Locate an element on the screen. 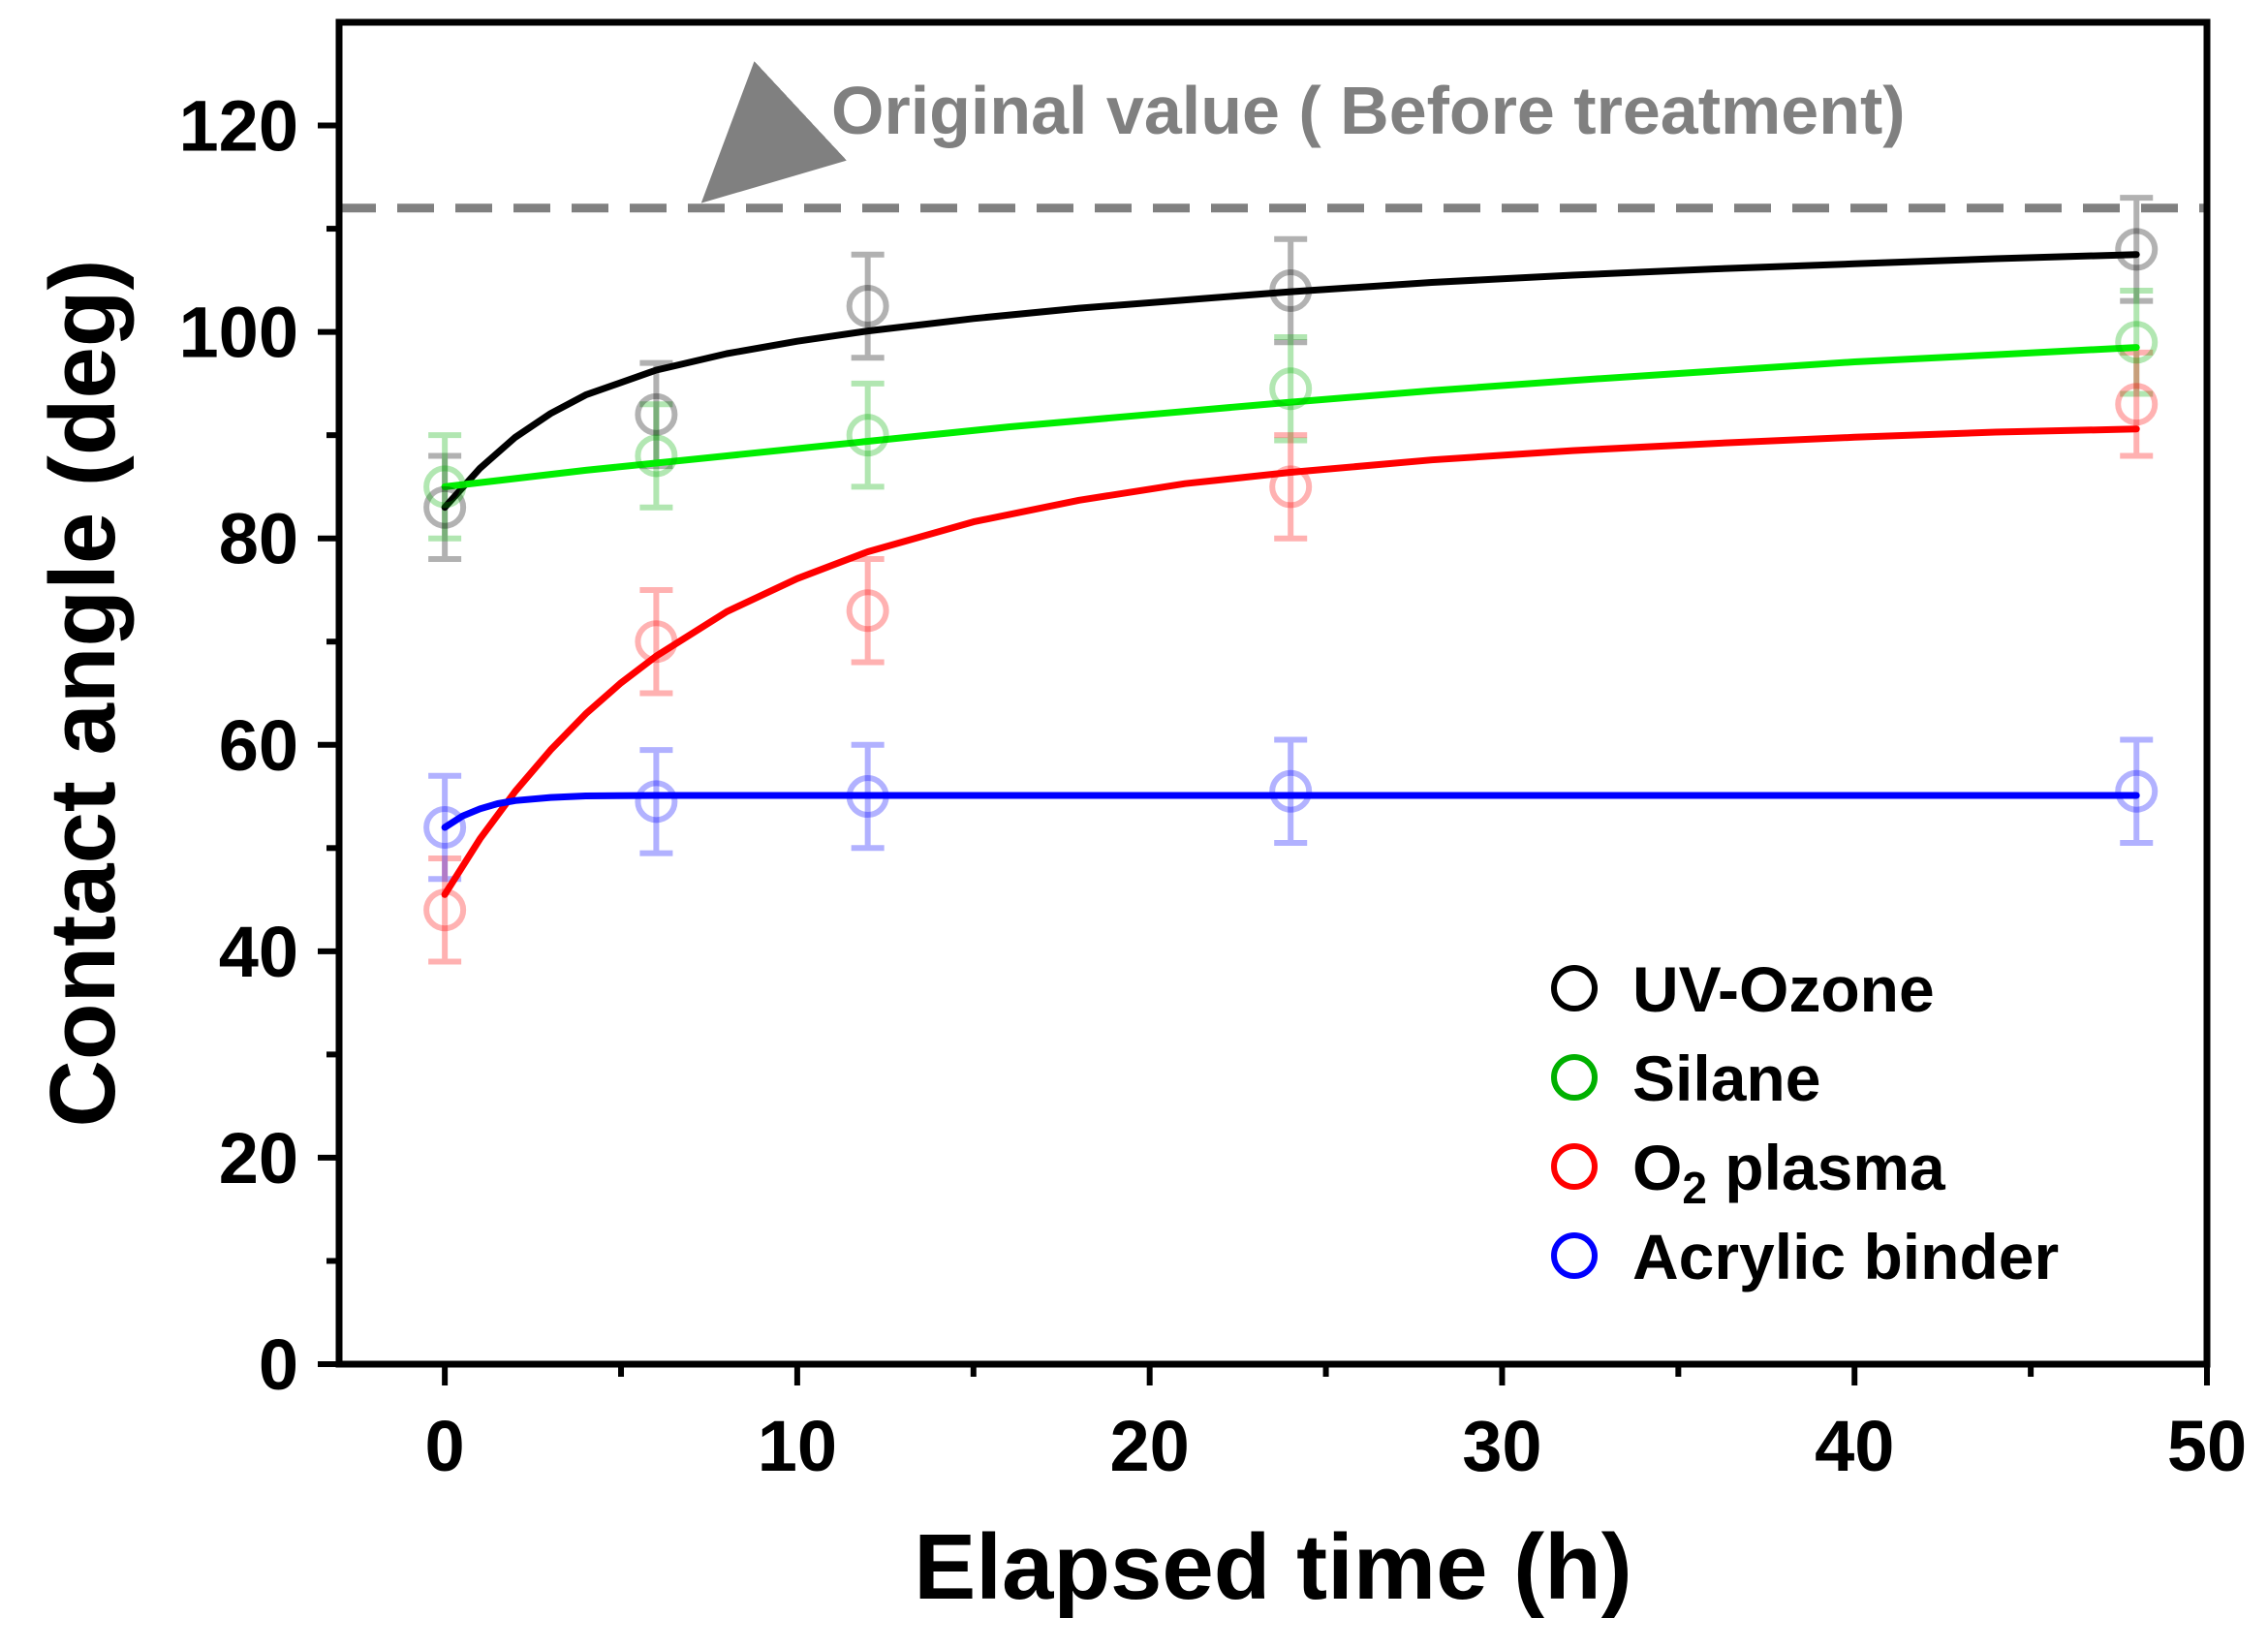 The image size is (2268, 1649). uv-ozone-legend-label: UV-Ozone is located at coordinates (1783, 989).